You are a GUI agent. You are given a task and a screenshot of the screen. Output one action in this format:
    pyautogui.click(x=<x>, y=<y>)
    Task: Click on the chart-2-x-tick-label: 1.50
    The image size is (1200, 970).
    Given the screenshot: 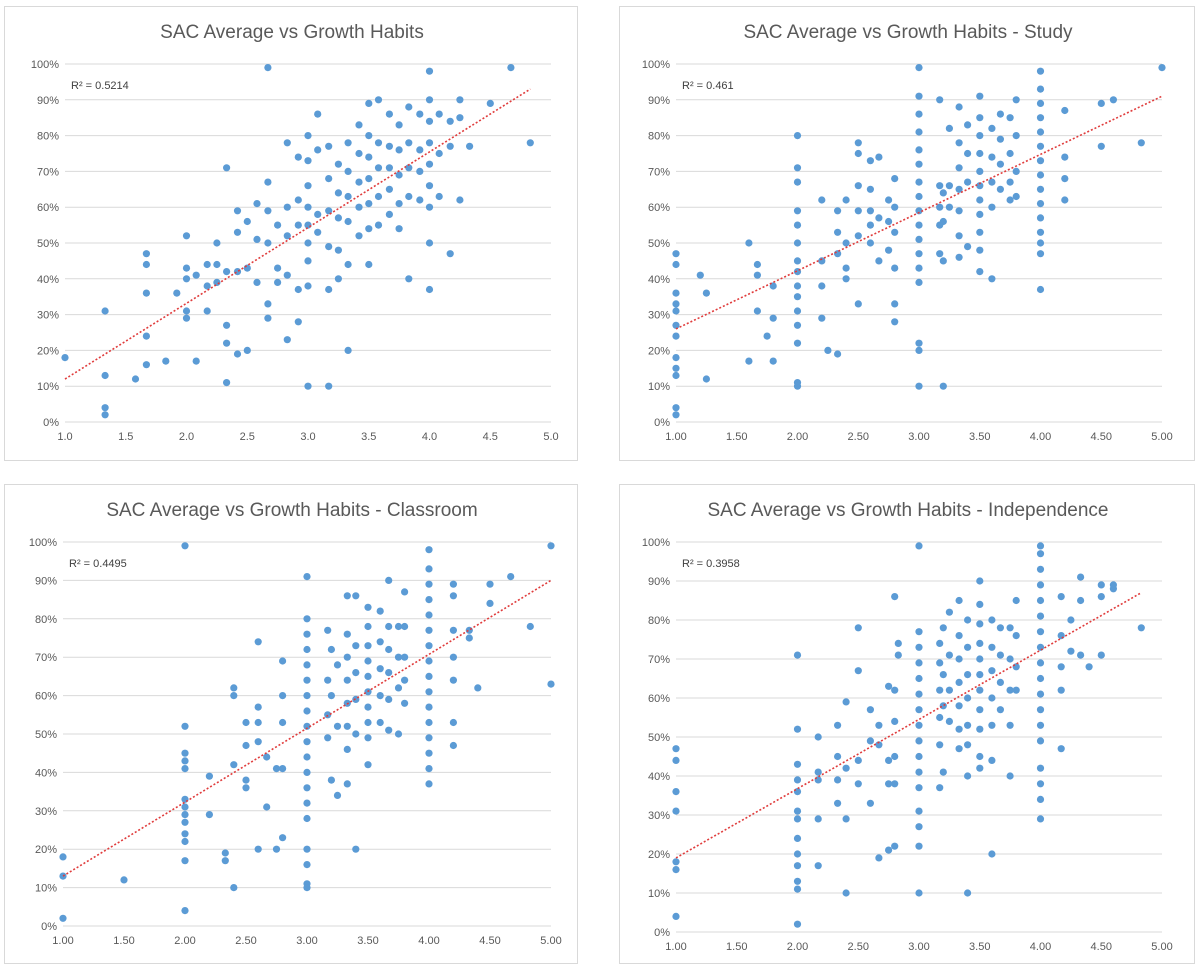 What is the action you would take?
    pyautogui.click(x=123, y=941)
    